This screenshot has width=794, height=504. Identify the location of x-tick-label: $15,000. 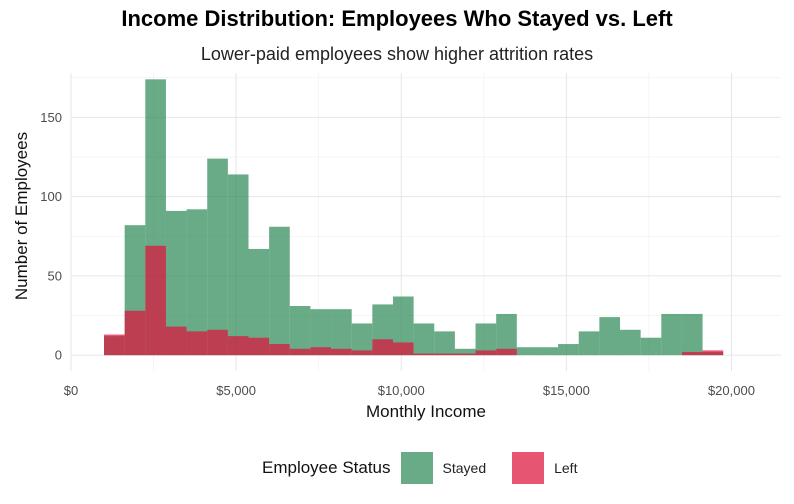
(566, 390).